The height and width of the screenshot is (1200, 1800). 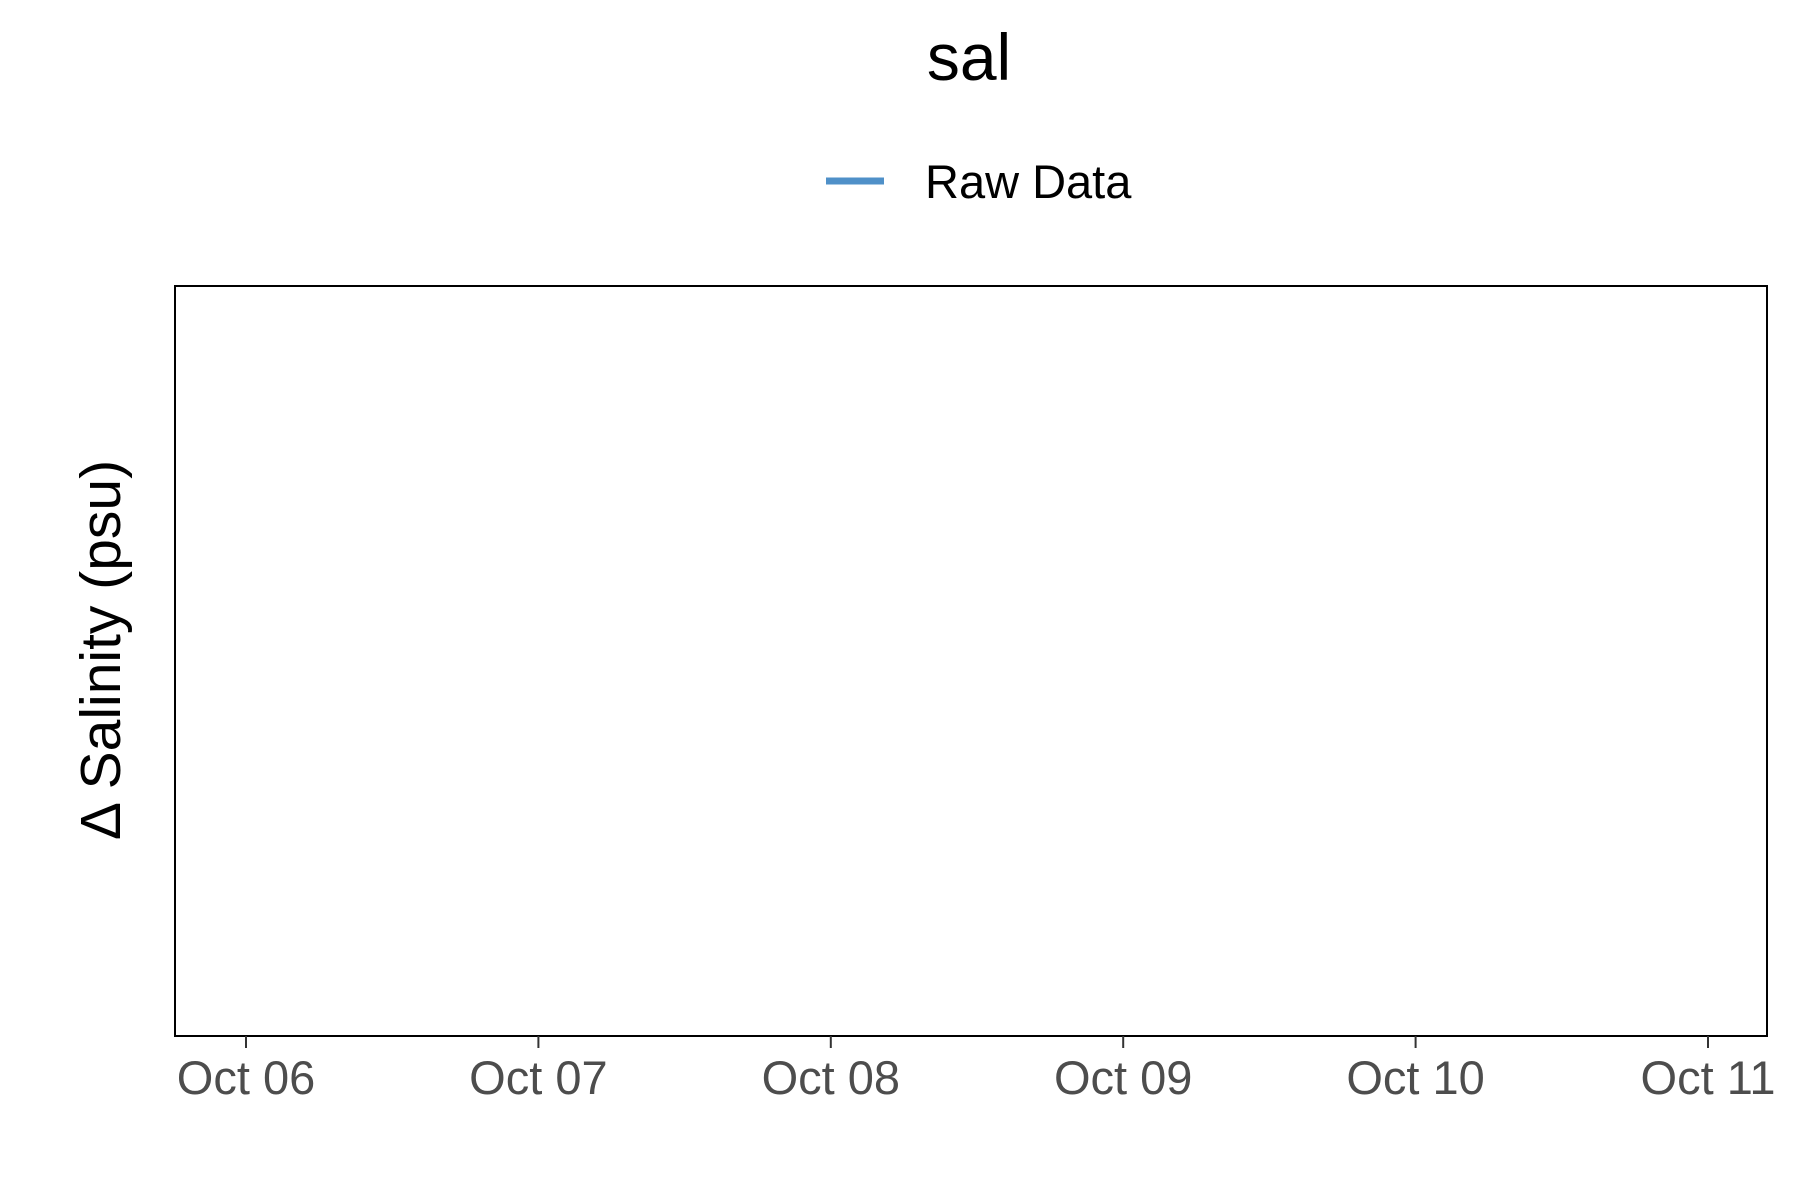 What do you see at coordinates (976, 1070) in the screenshot?
I see `x-axis-ticks: Oct 06 Oct 07 Oct 08 Oct 09 Oct 10 Oct 11` at bounding box center [976, 1070].